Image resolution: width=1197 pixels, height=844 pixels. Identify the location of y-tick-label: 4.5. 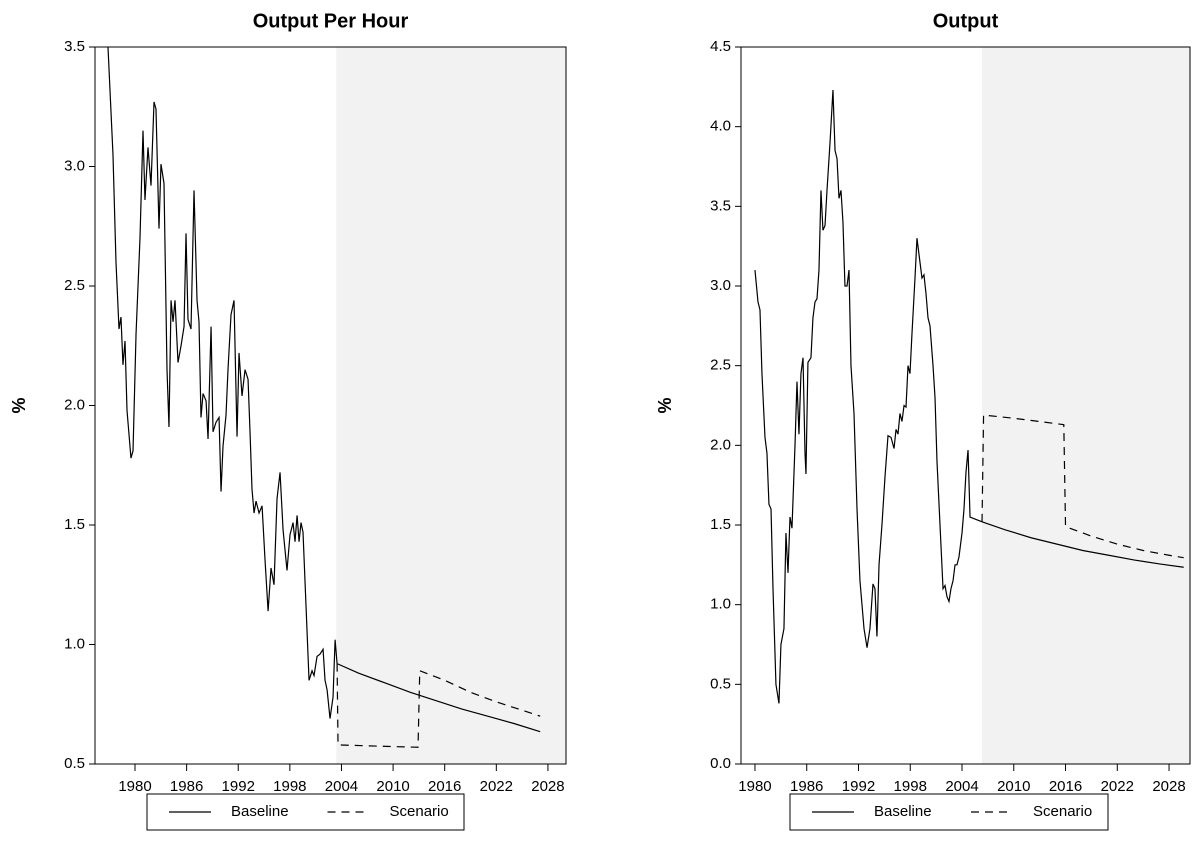
(720, 46).